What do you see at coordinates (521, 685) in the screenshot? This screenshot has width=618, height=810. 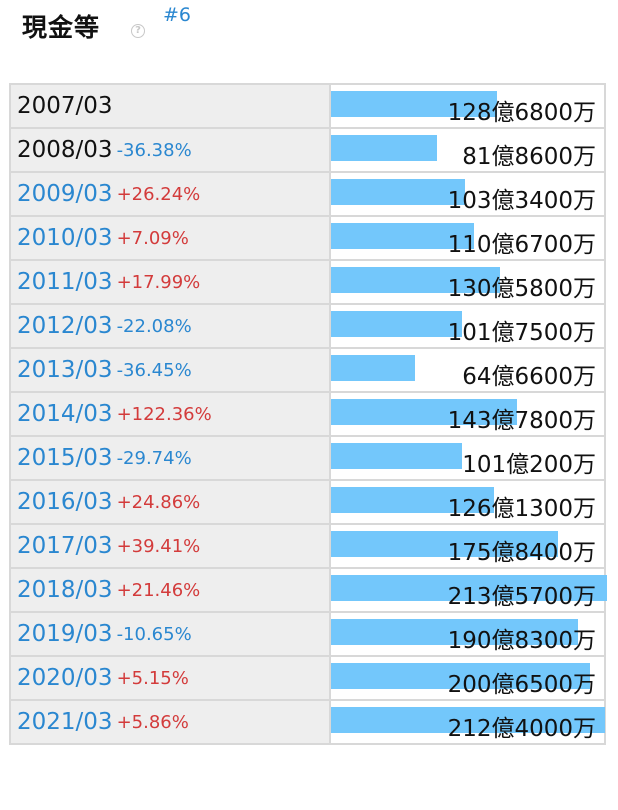 I see `amount-label: 200億6500万` at bounding box center [521, 685].